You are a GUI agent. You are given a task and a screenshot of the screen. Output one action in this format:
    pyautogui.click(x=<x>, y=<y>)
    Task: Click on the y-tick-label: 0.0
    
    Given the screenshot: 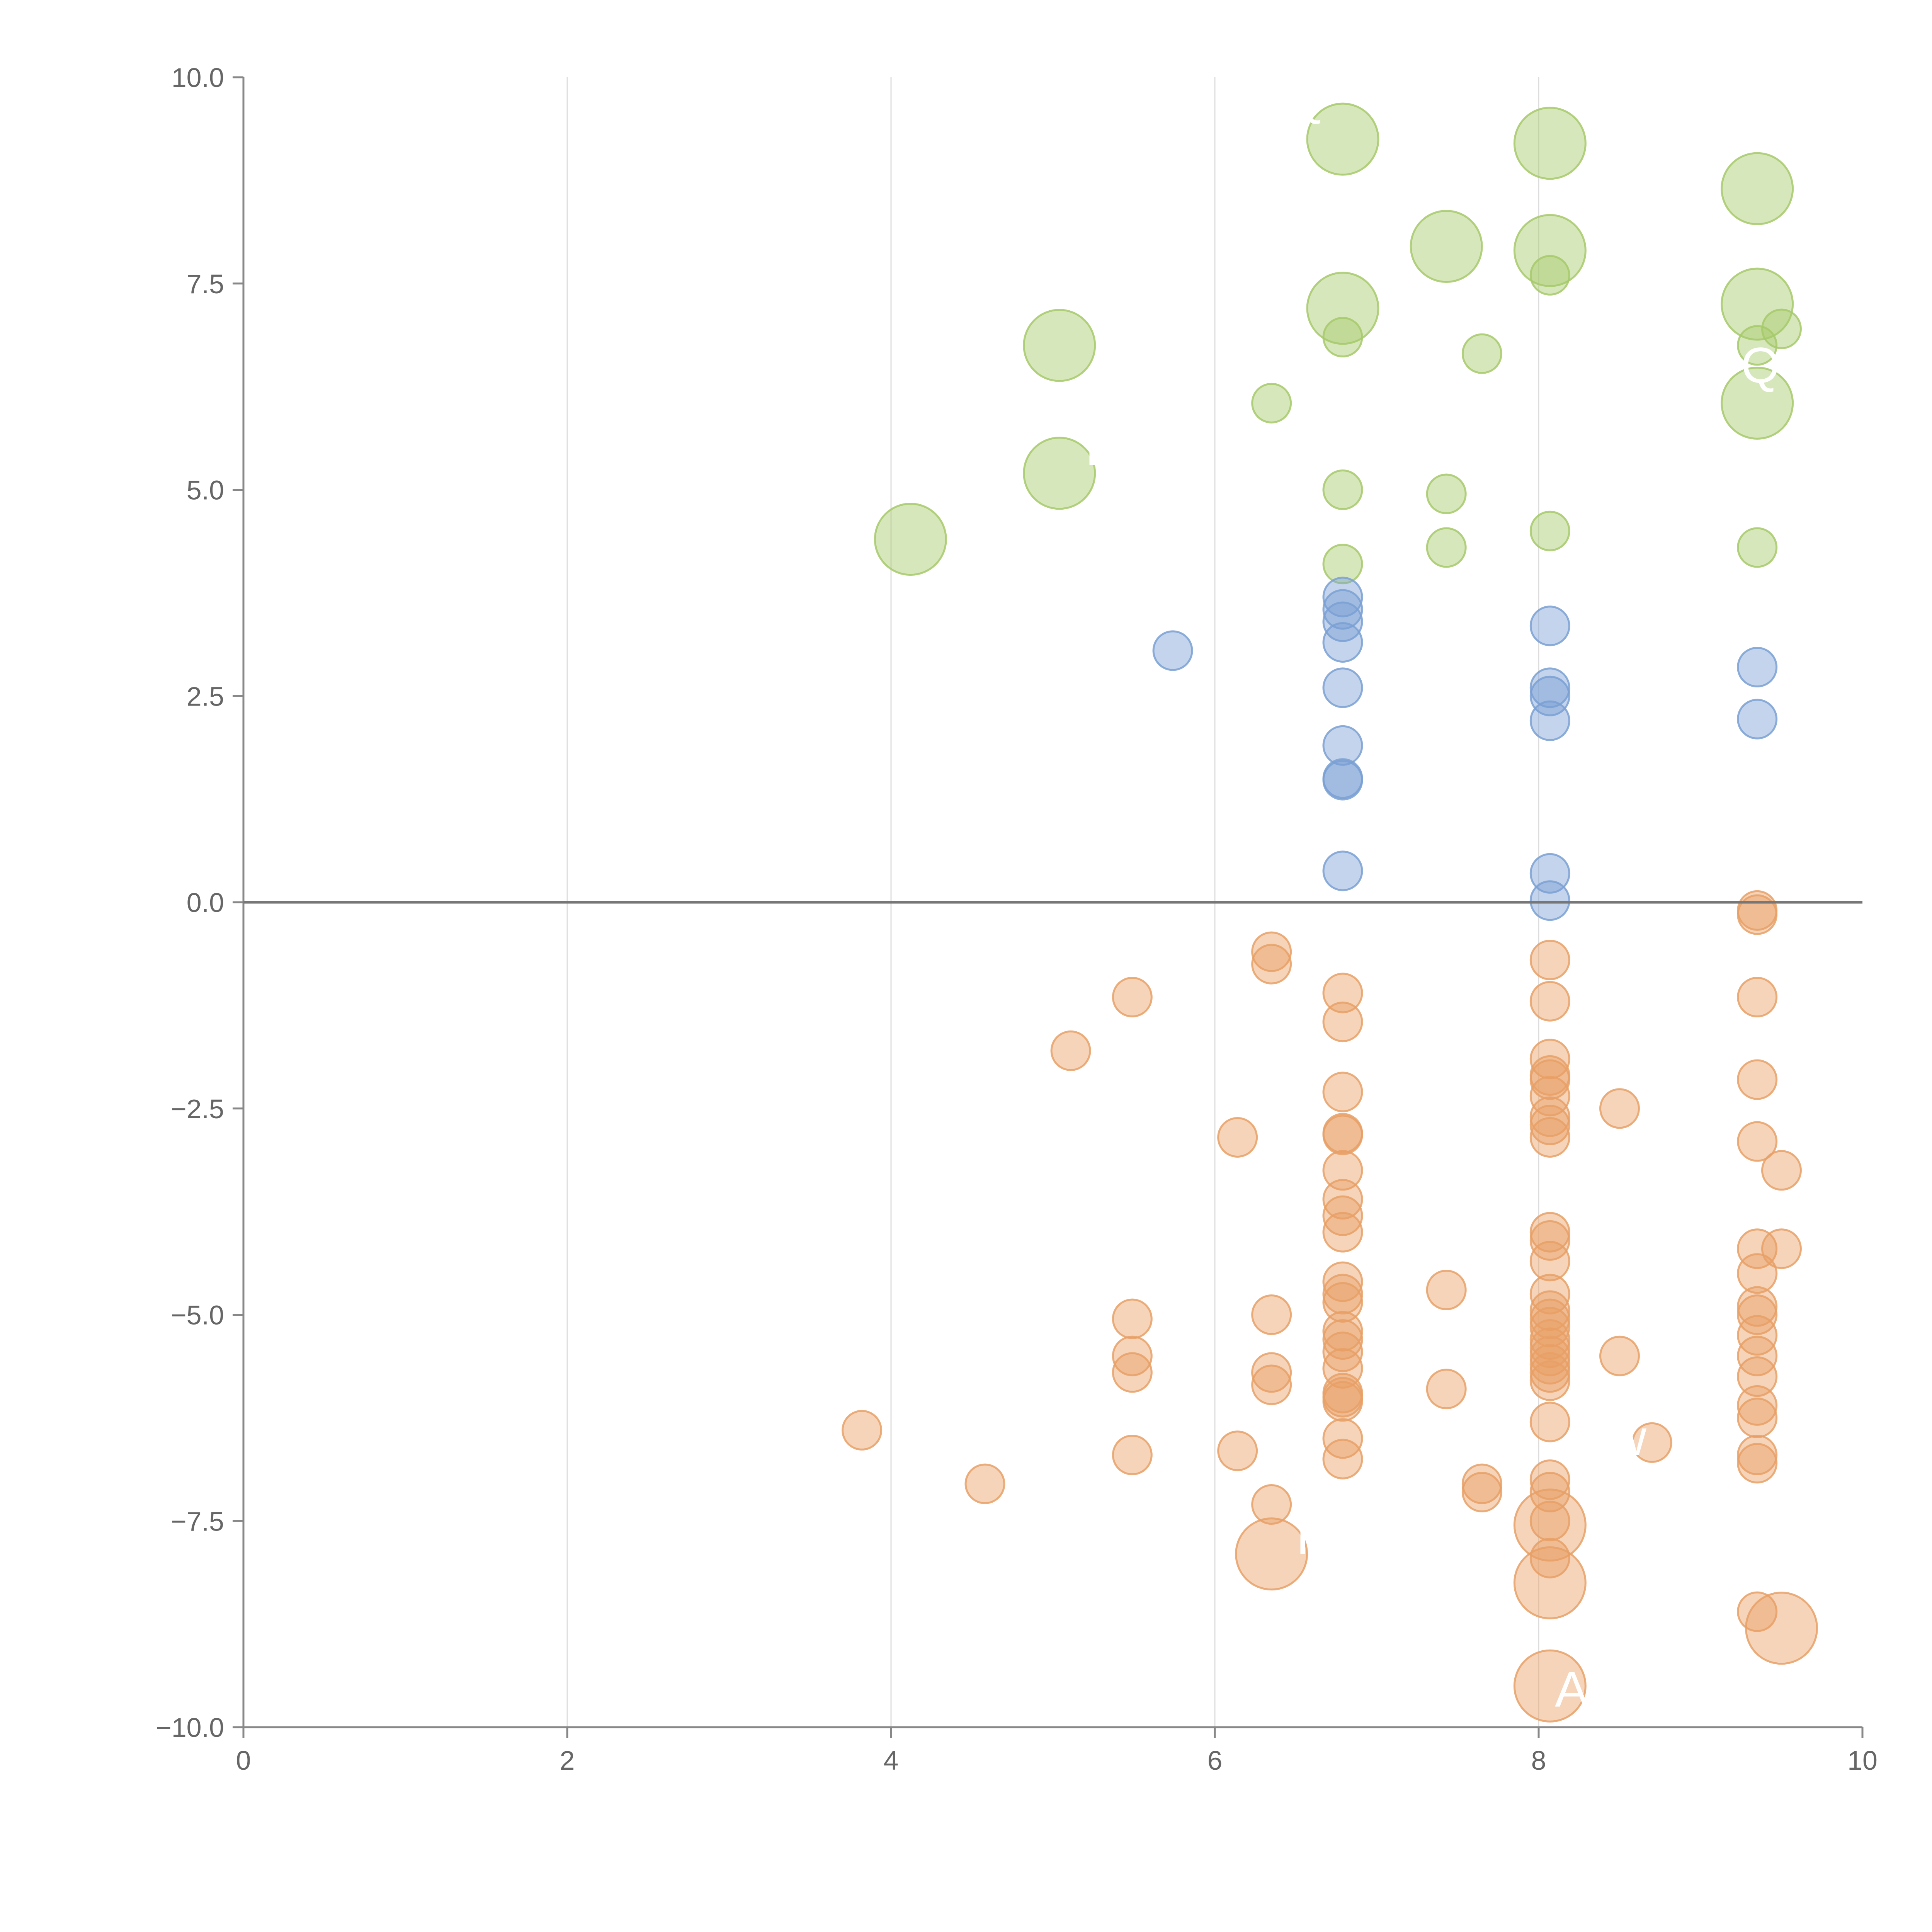 What is the action you would take?
    pyautogui.click(x=205, y=903)
    